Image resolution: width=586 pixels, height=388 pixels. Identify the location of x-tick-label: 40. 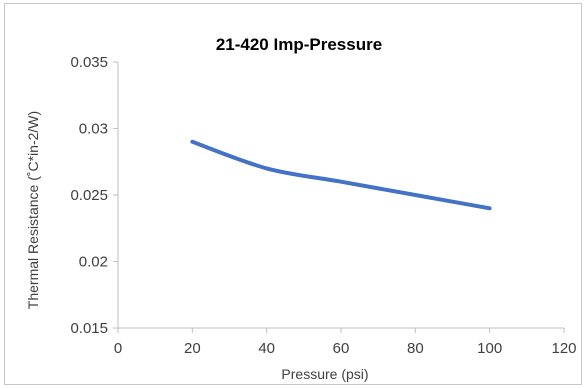
(266, 348).